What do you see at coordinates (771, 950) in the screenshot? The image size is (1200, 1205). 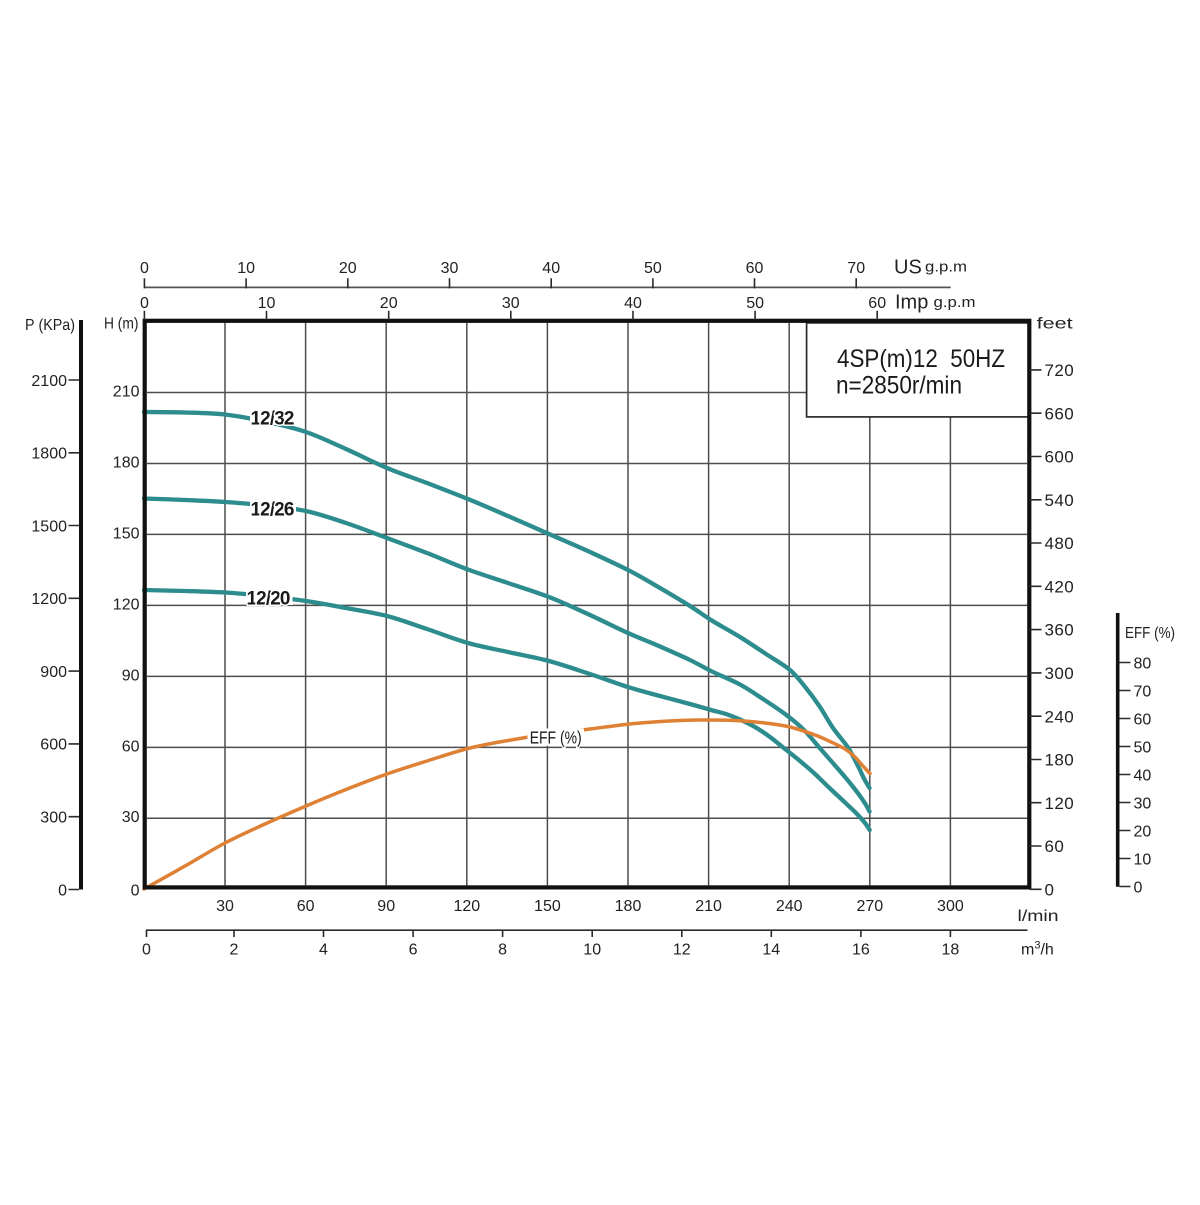 I see `svg-text: 14` at bounding box center [771, 950].